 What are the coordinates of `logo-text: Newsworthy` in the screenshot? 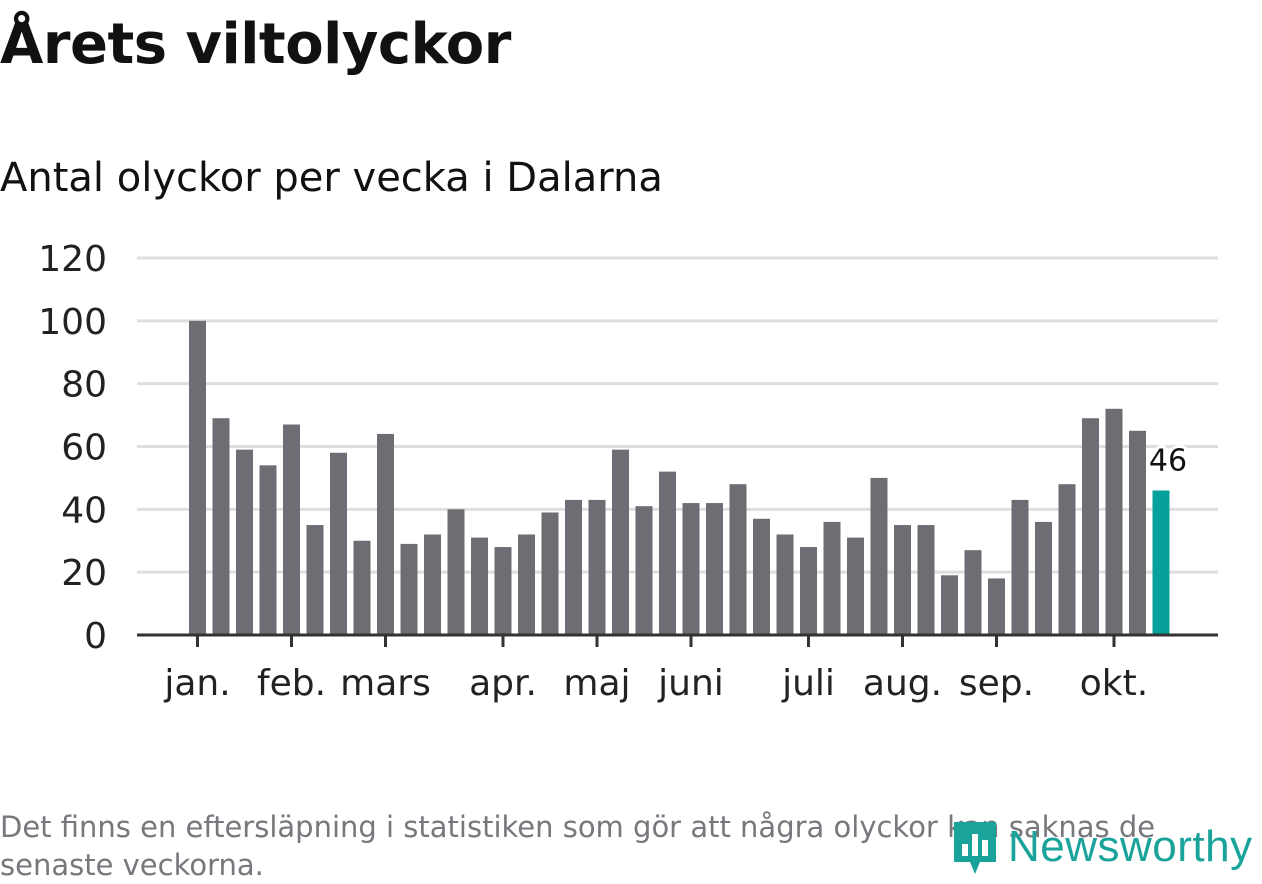 It's located at (1130, 846).